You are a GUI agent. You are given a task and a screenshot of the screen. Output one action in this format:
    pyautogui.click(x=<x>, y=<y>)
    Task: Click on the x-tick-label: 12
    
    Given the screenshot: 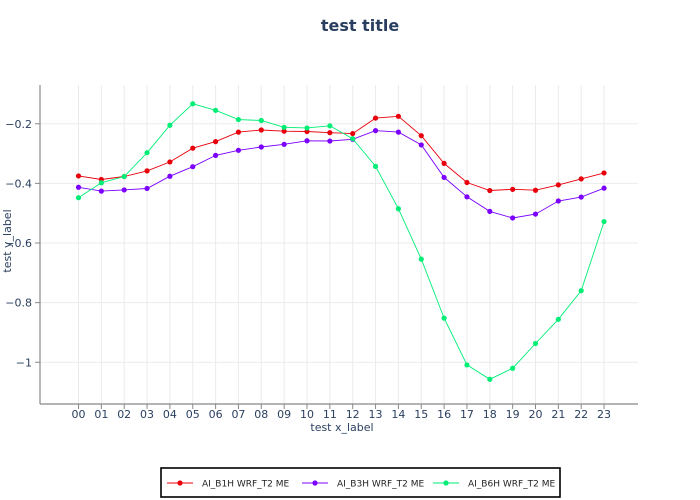 What is the action you would take?
    pyautogui.click(x=353, y=414)
    